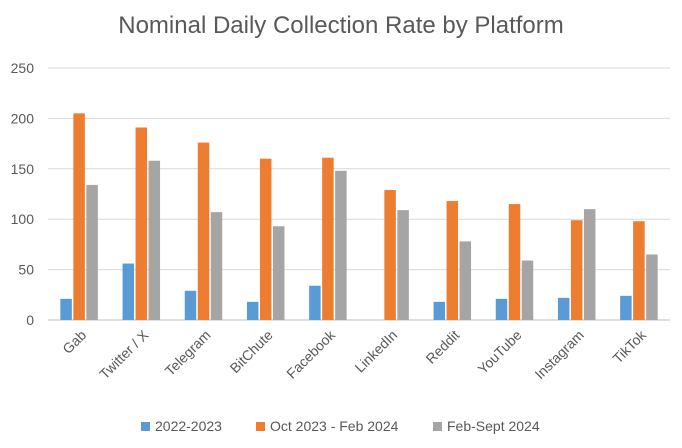 The width and height of the screenshot is (682, 448). Describe the element at coordinates (334, 426) in the screenshot. I see `legend-label: Oct 2023 - Feb 2024` at that location.